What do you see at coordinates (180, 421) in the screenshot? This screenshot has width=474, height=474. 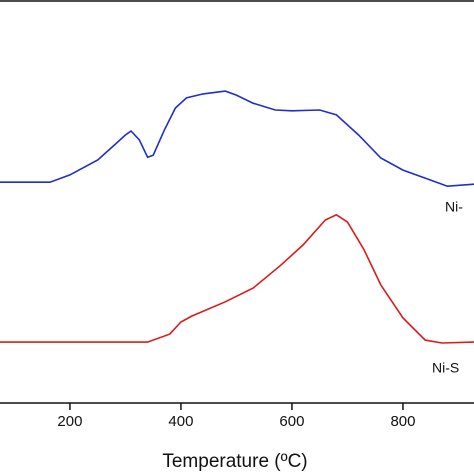 I see `x-tick-label: 400` at bounding box center [180, 421].